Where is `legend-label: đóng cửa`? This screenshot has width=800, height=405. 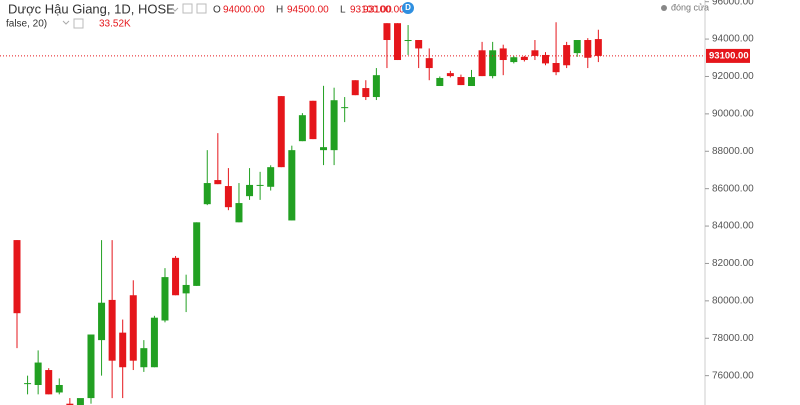
legend-label: đóng cửa is located at coordinates (690, 7).